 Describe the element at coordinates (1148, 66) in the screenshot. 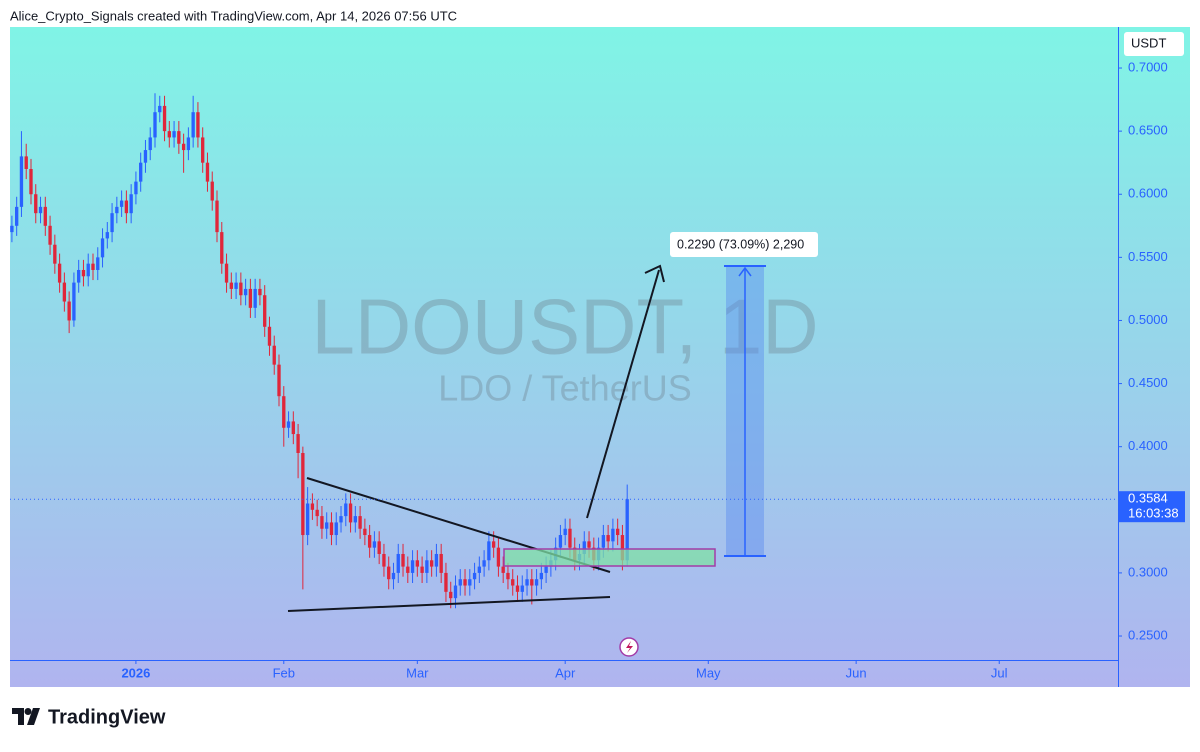

I see `y-tick-label: 0.7000` at that location.